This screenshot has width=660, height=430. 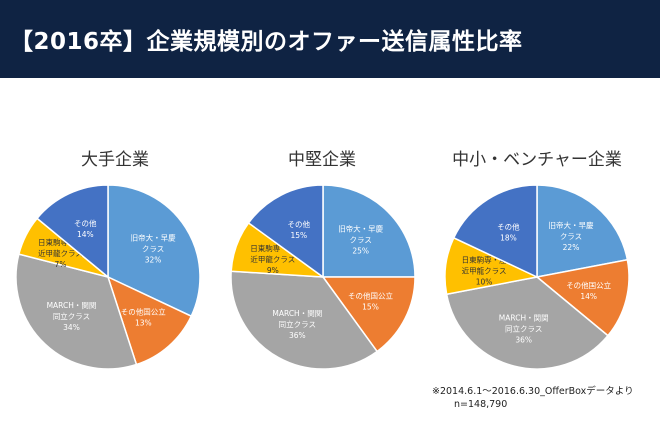 I want to click on footnote-source: ※2014.6.1～2016.6.30_OfferBoxデータより, so click(x=533, y=391).